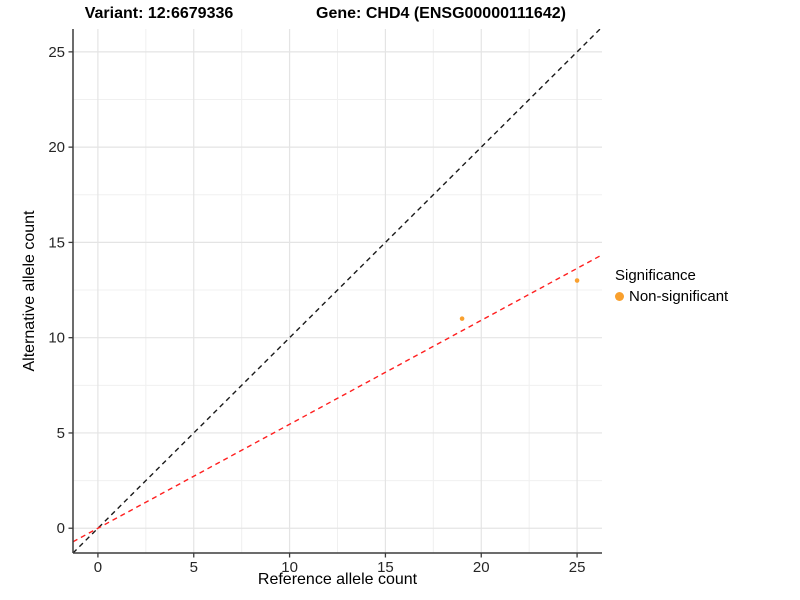 This screenshot has height=600, width=800. I want to click on x-tick-label: 20, so click(481, 567).